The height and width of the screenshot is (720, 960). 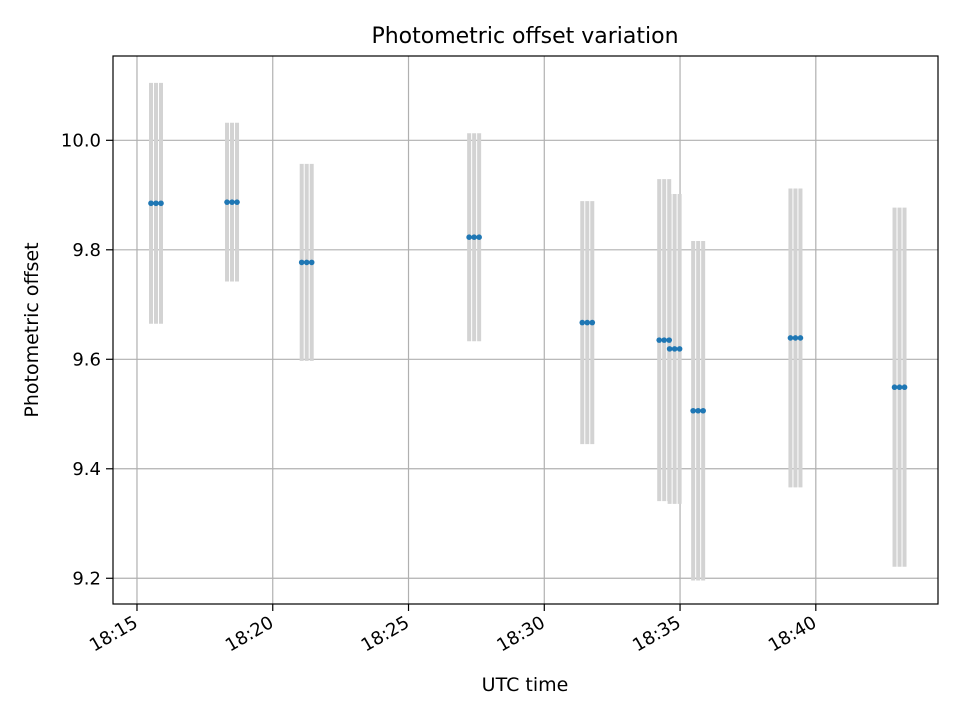 What do you see at coordinates (81, 140) in the screenshot?
I see `y-tick-label: 10.0` at bounding box center [81, 140].